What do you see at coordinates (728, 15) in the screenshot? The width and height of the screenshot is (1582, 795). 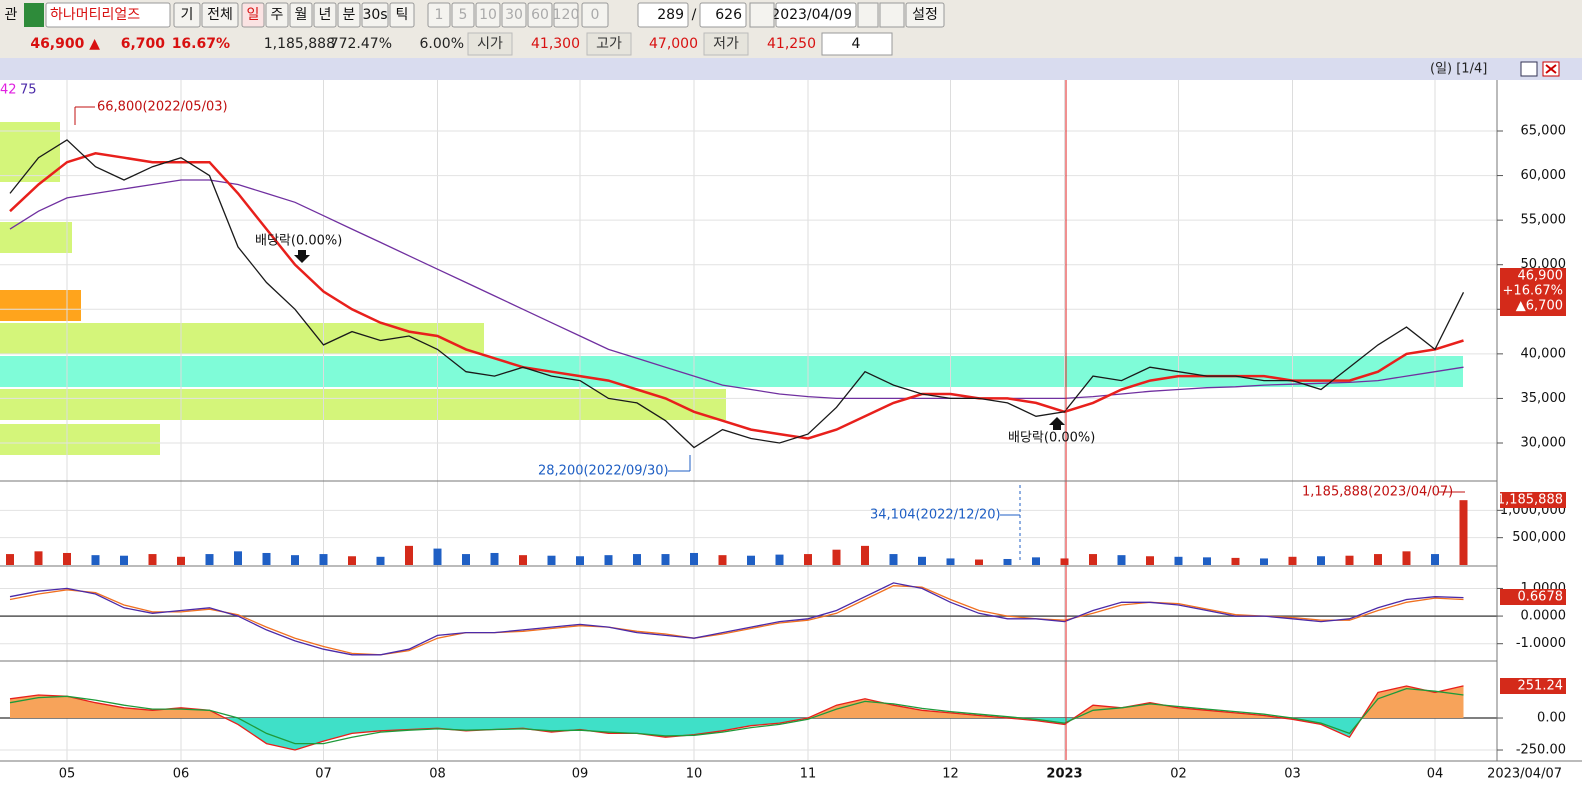 I see `toolbar-label: 626` at bounding box center [728, 15].